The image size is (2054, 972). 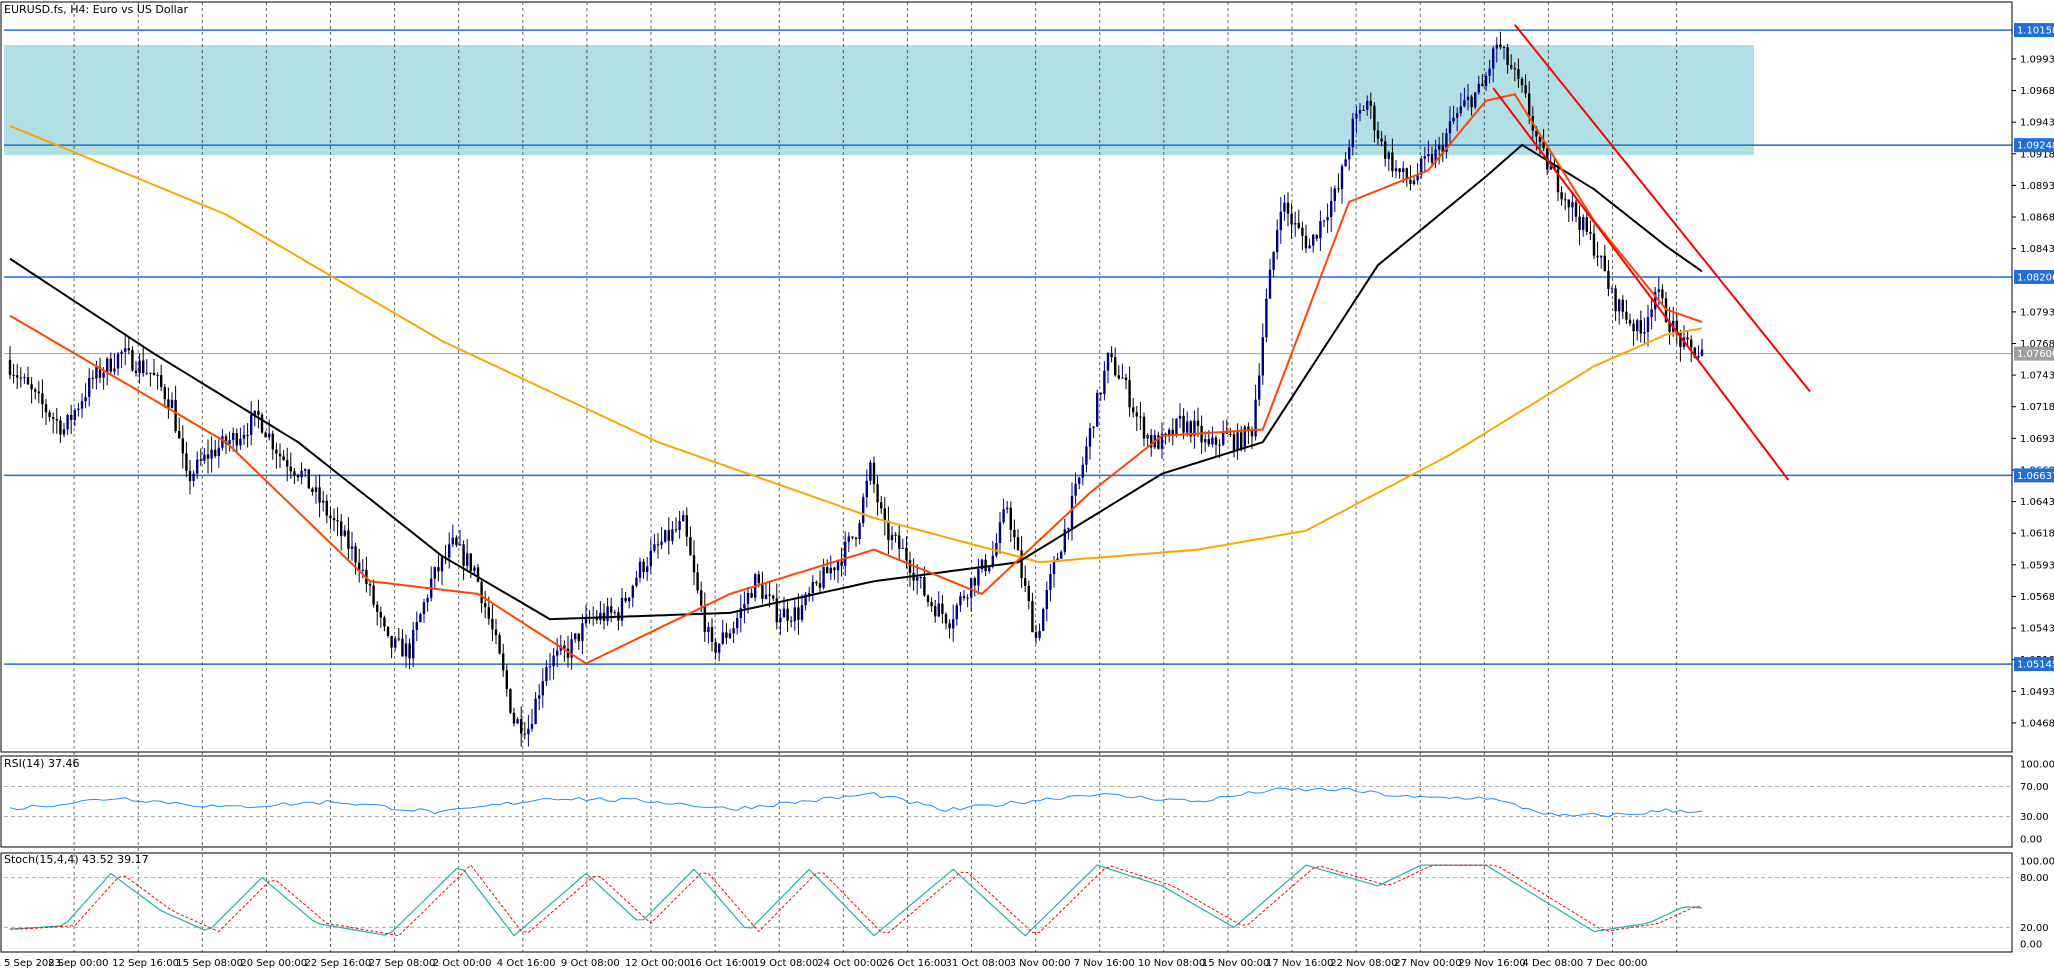 What do you see at coordinates (76, 859) in the screenshot?
I see `stoch-label: Stoch(15,4,4) 43.52 39.17` at bounding box center [76, 859].